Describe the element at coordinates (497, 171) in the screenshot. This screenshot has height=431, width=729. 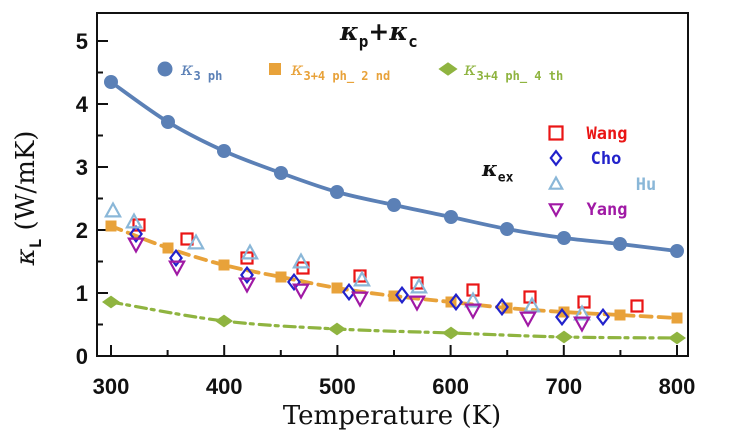
I see `kappa-ex-label: κex` at that location.